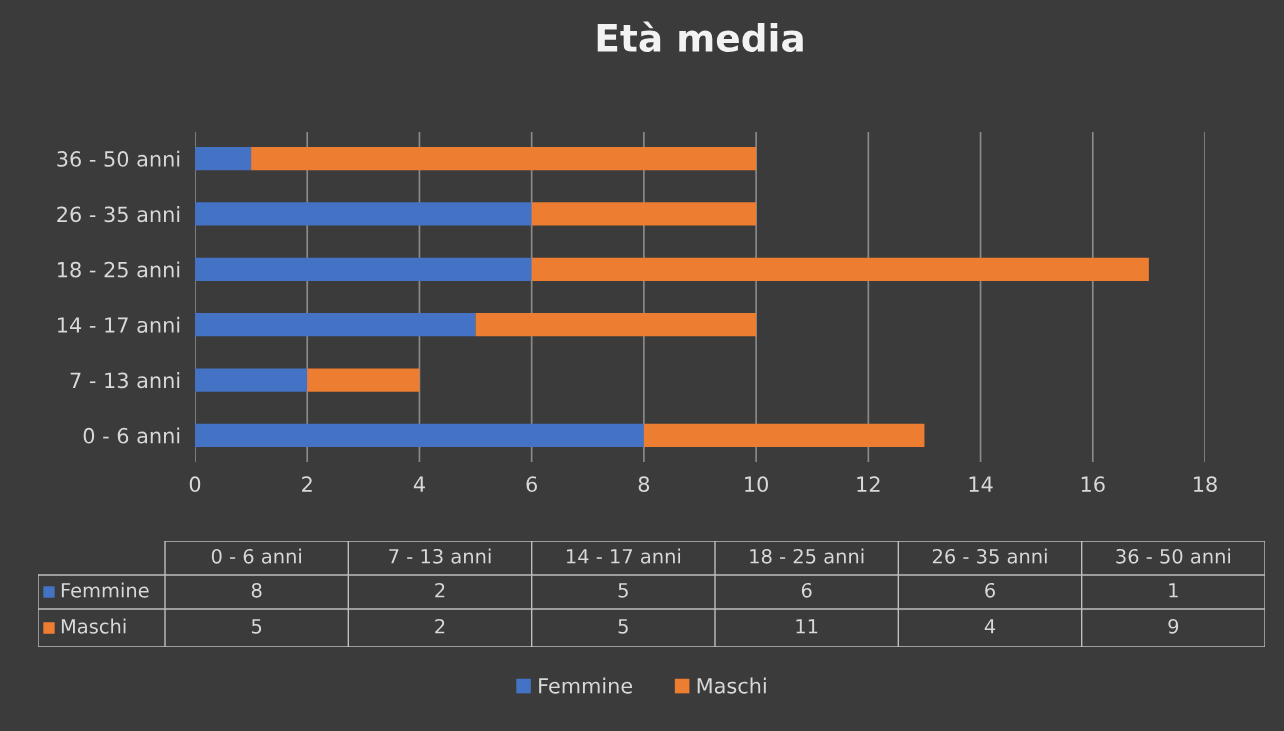 The height and width of the screenshot is (731, 1284). Describe the element at coordinates (256, 556) in the screenshot. I see `category-label: 0 - 6 anni` at that location.